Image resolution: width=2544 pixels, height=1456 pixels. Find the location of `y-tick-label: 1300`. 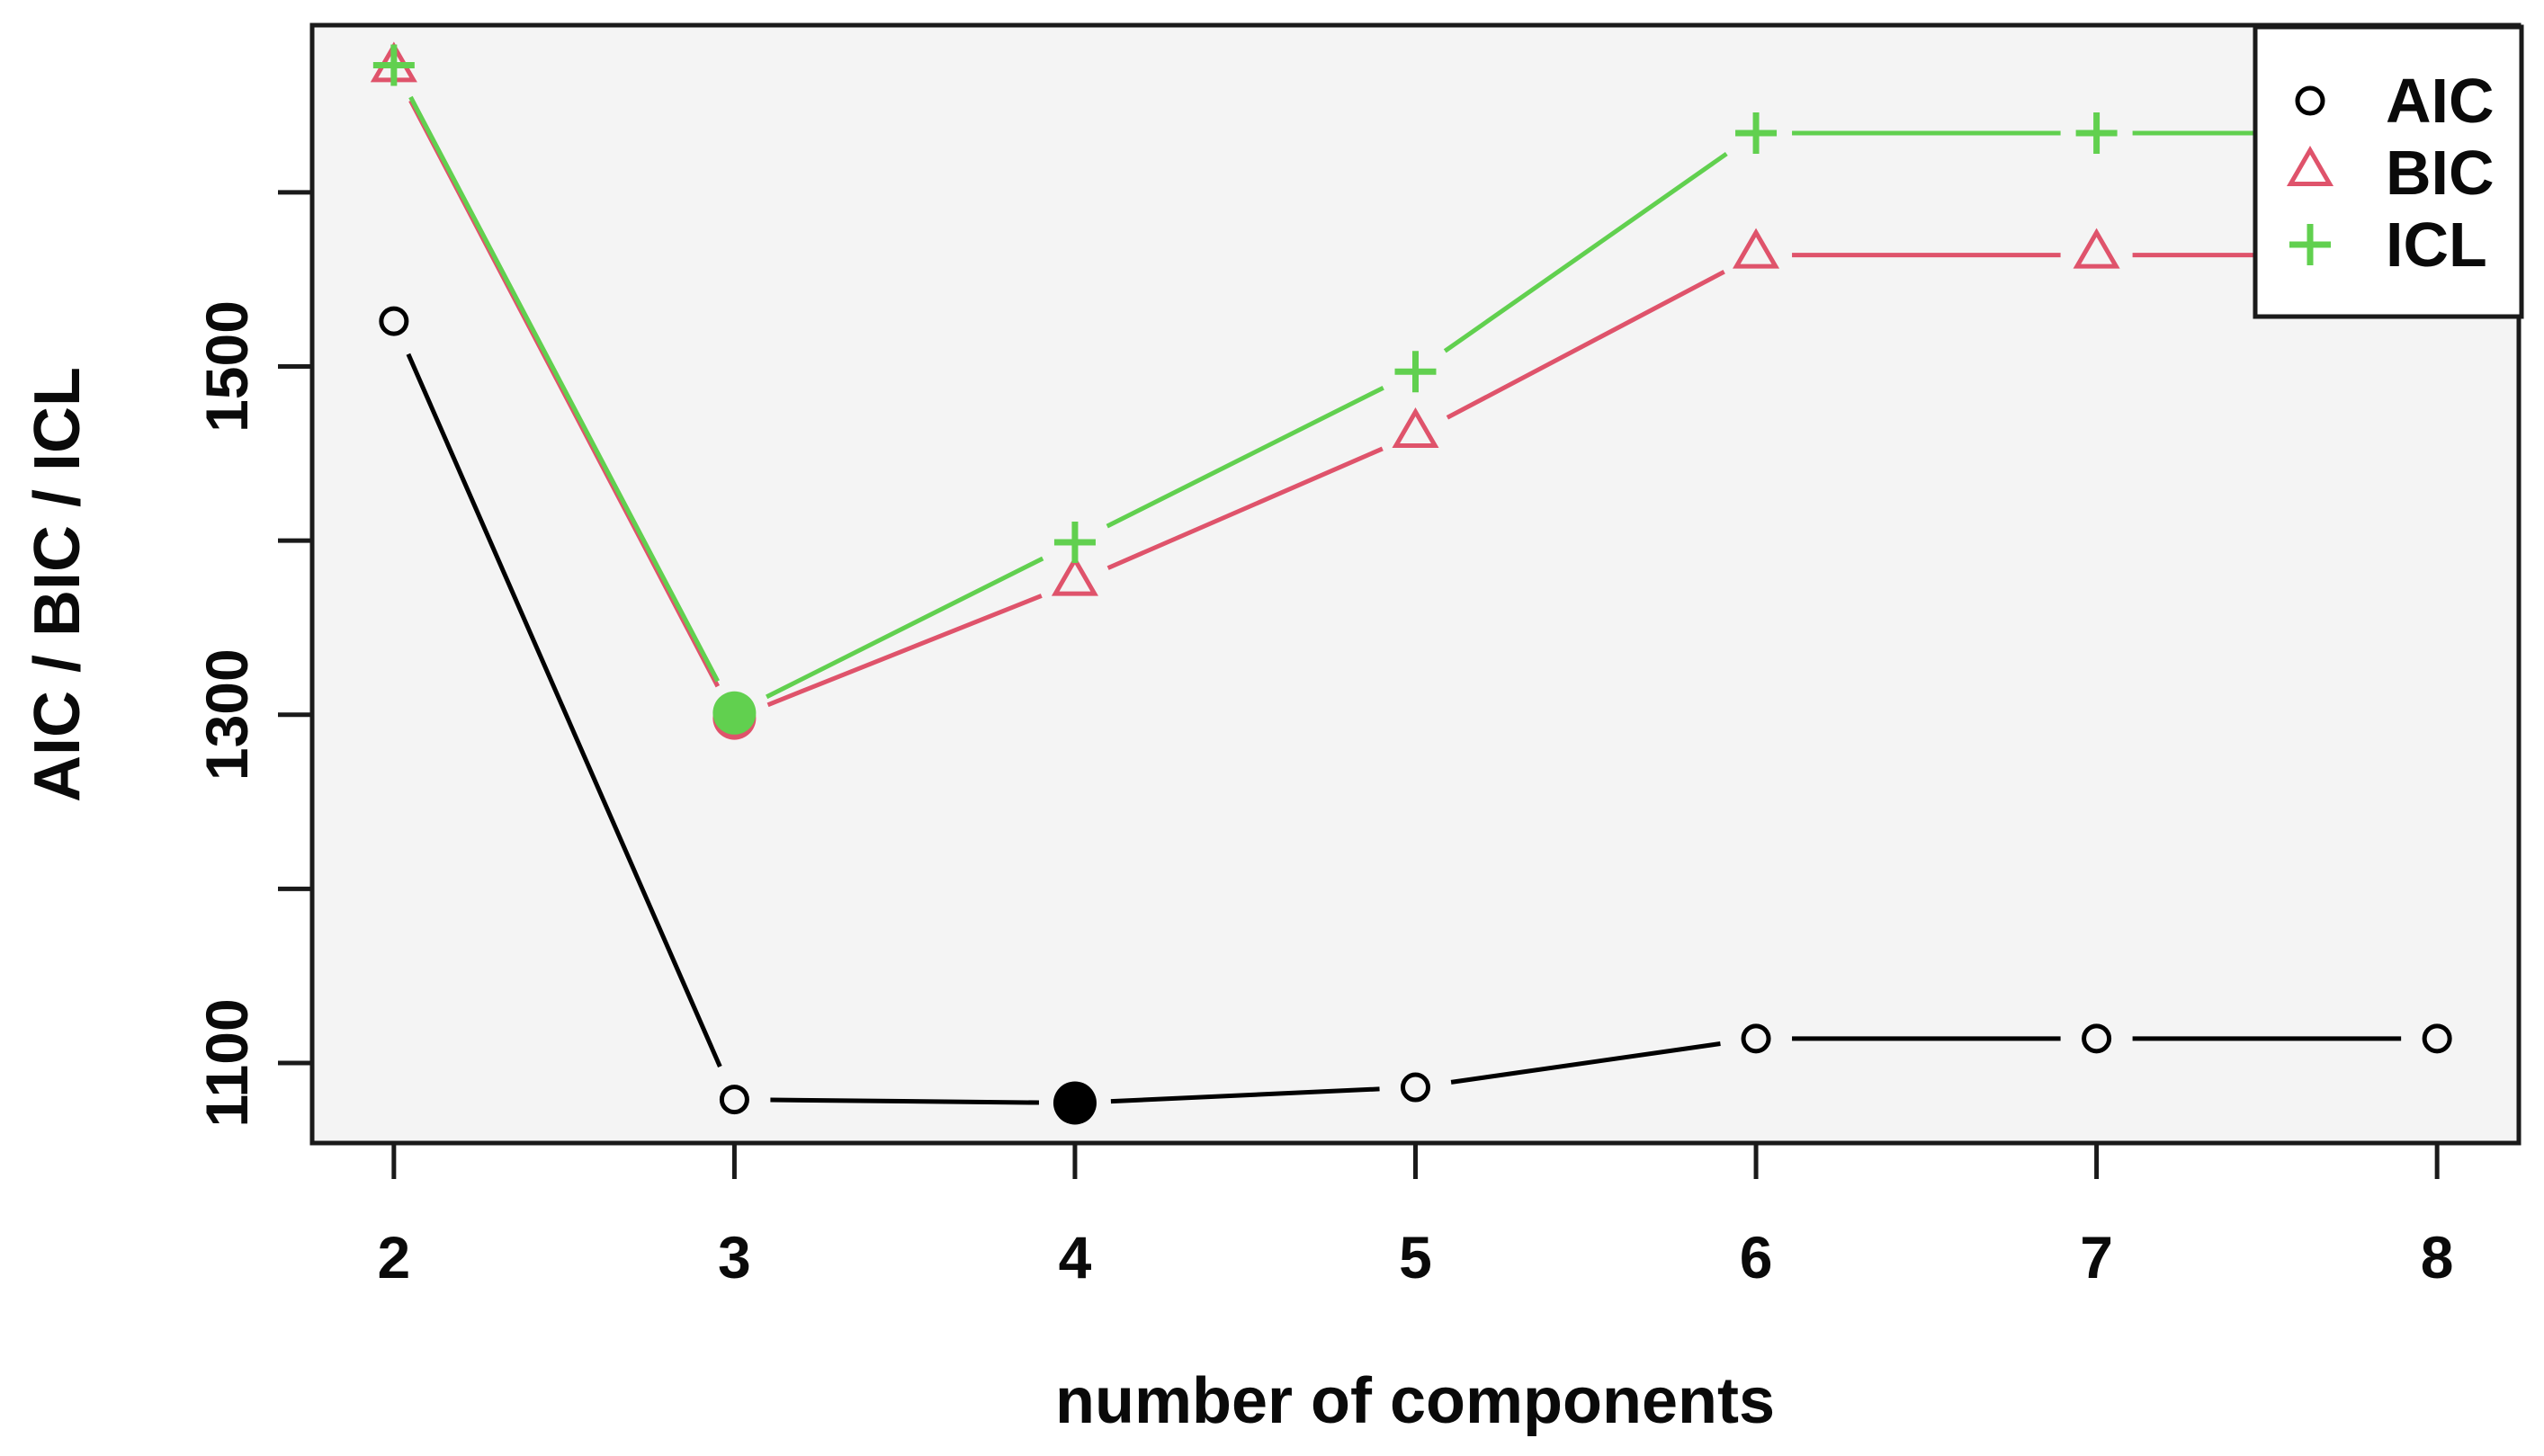

y-tick-label: 1300 is located at coordinates (226, 715).